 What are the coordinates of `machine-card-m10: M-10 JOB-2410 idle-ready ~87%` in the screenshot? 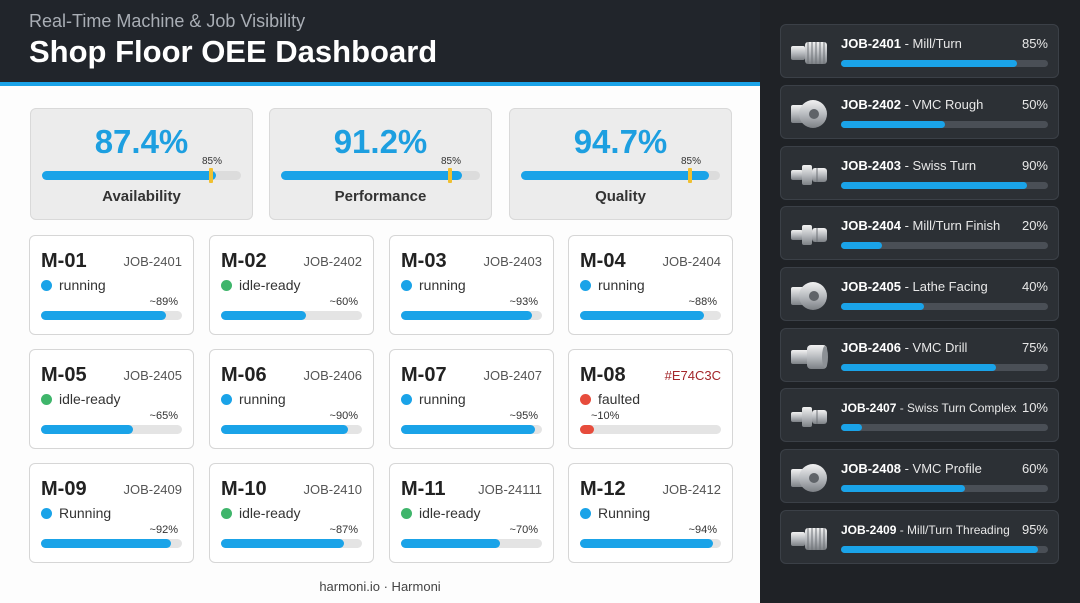 It's located at (291, 513).